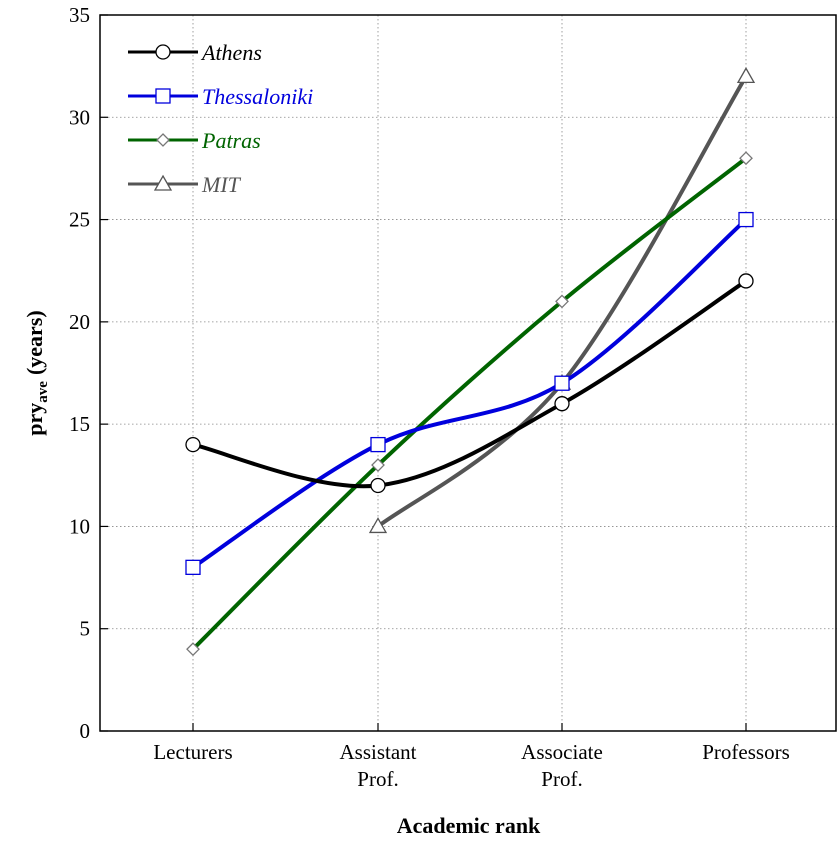 The height and width of the screenshot is (846, 837). What do you see at coordinates (79, 15) in the screenshot?
I see `y-tick-label: 35` at bounding box center [79, 15].